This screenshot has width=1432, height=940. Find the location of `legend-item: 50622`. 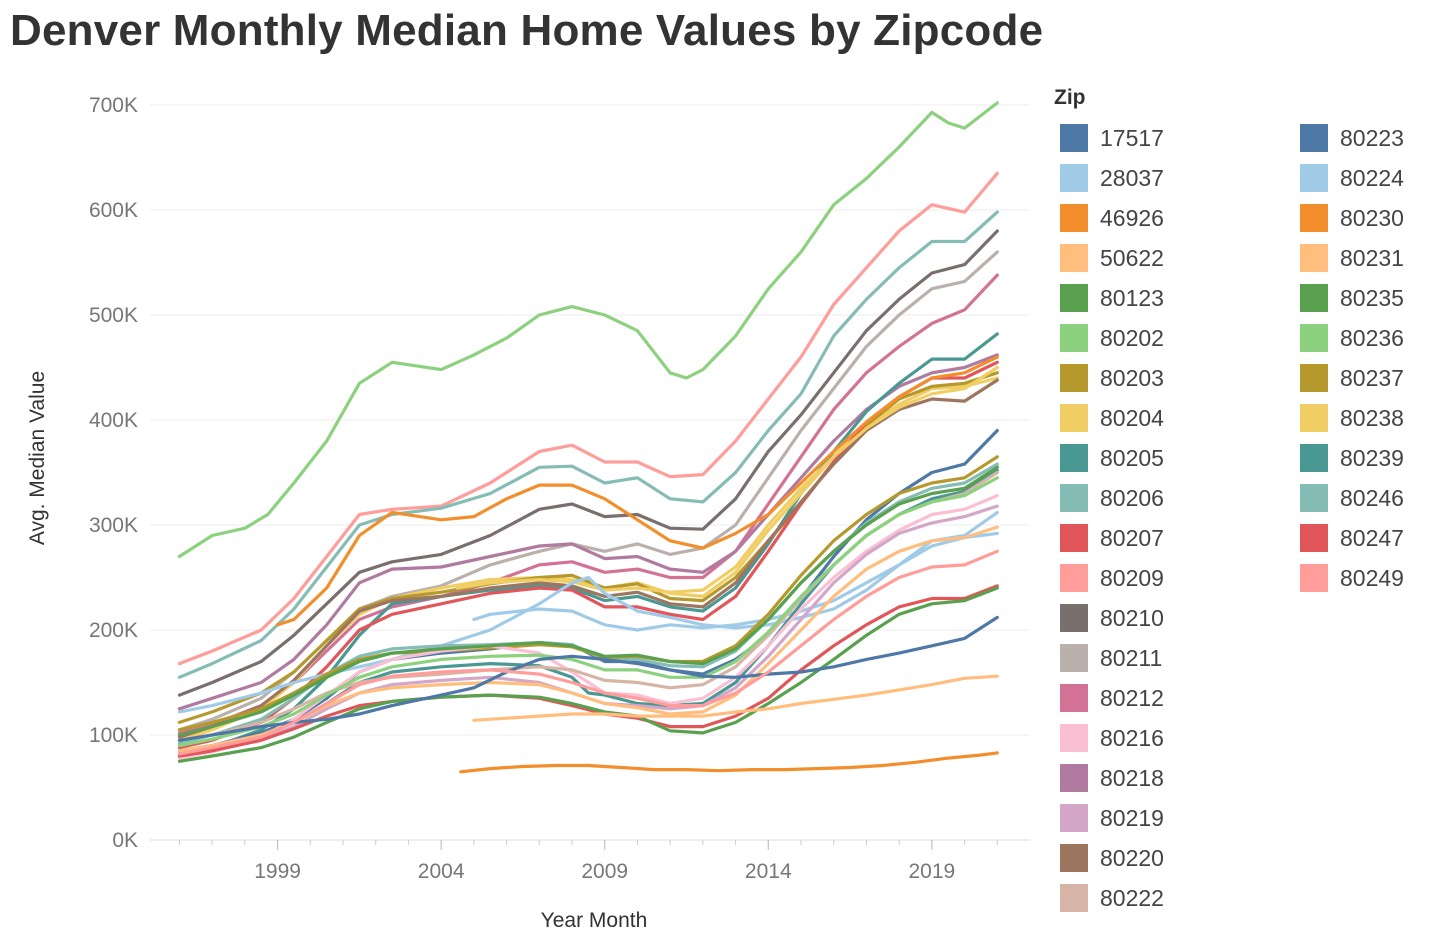

legend-item: 50622 is located at coordinates (1112, 258).